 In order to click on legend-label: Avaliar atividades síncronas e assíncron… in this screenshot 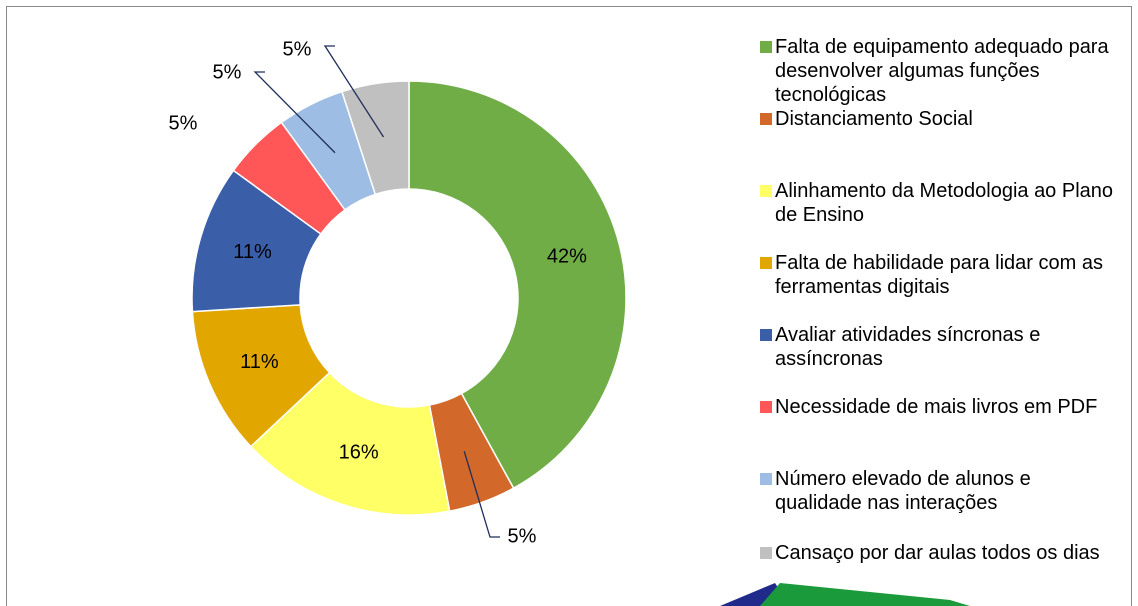, I will do `click(908, 347)`.